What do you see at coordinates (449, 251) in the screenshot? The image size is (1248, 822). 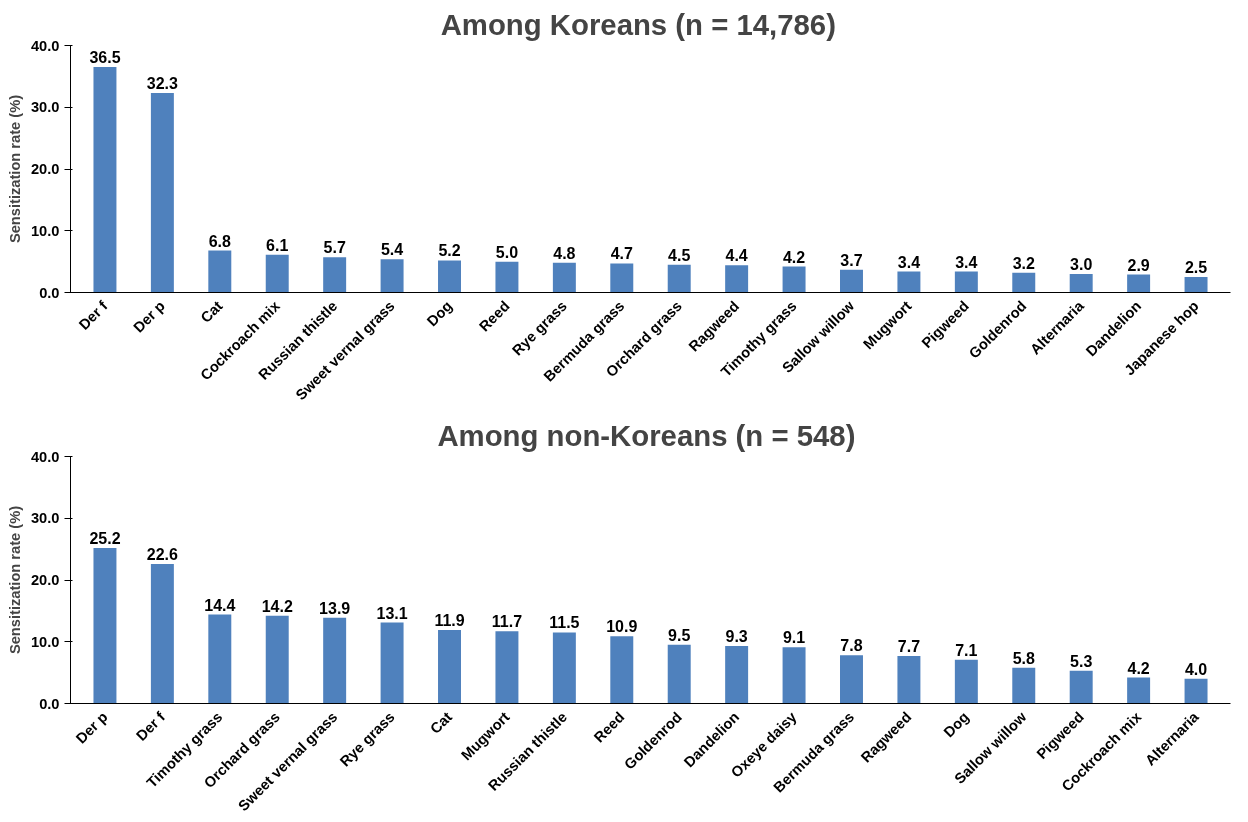 I see `data-label: 5.2` at bounding box center [449, 251].